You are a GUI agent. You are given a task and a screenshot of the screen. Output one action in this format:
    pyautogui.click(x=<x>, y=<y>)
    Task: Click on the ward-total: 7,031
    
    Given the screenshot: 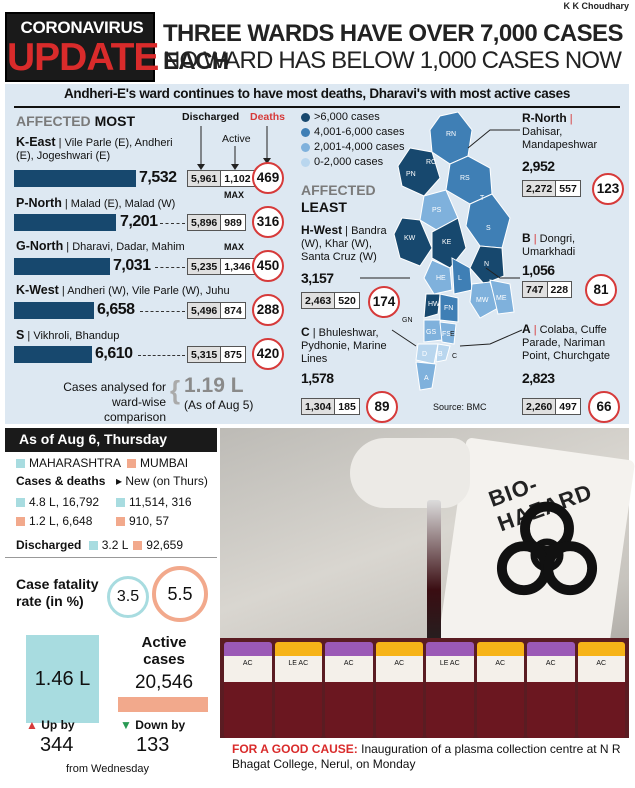 What is the action you would take?
    pyautogui.click(x=132, y=265)
    